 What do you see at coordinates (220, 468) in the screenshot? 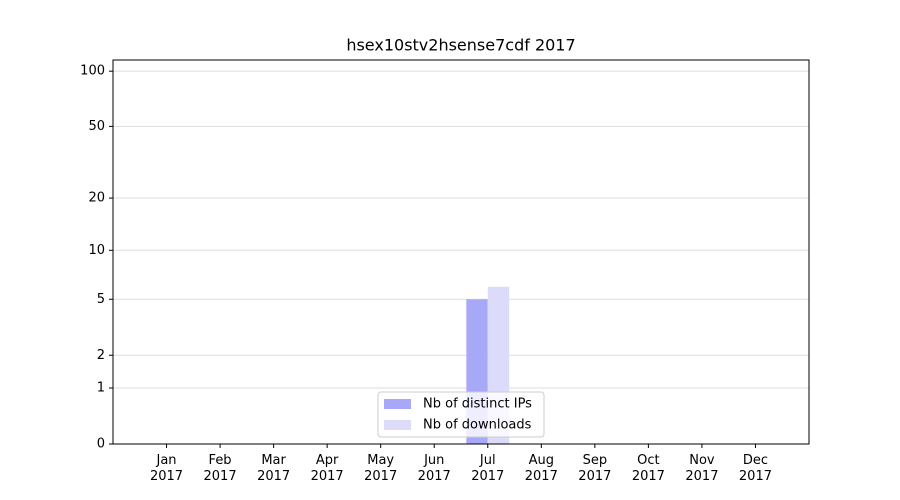
I see `x-tick-label: Feb 2017` at bounding box center [220, 468].